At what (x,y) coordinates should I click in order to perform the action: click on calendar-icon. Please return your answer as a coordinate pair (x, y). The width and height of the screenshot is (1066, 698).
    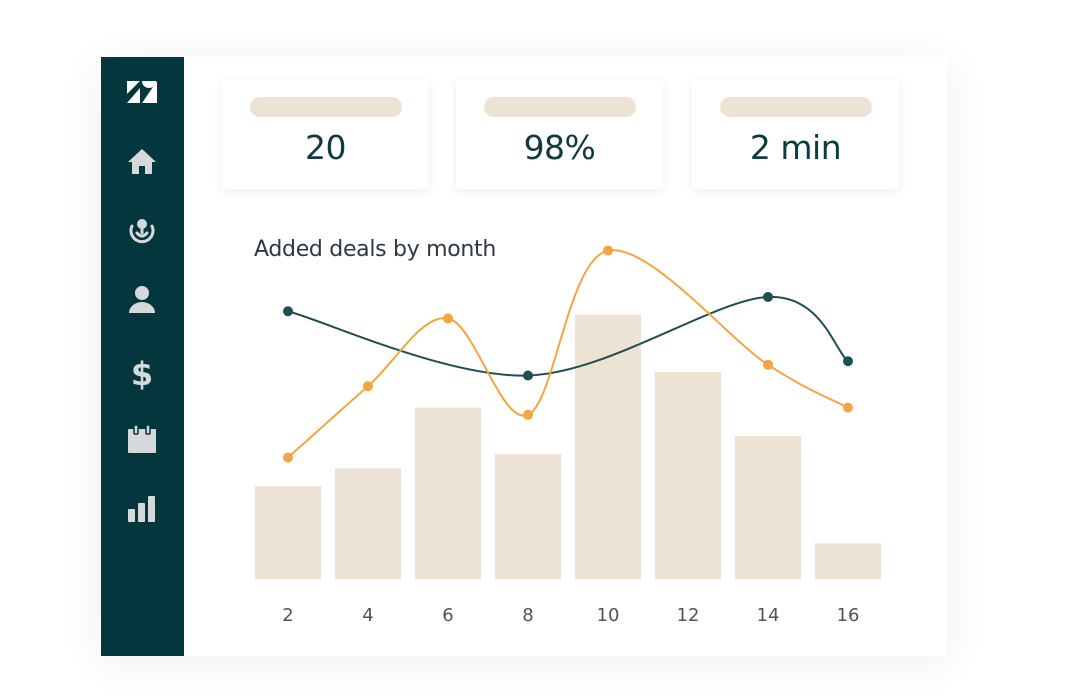
    Looking at the image, I should click on (142, 439).